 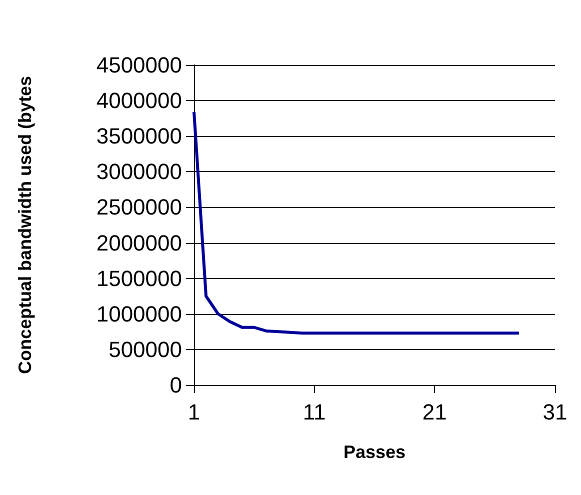 I want to click on y-axis-title: Conceptual bandwidth used (bytes, so click(x=25, y=225).